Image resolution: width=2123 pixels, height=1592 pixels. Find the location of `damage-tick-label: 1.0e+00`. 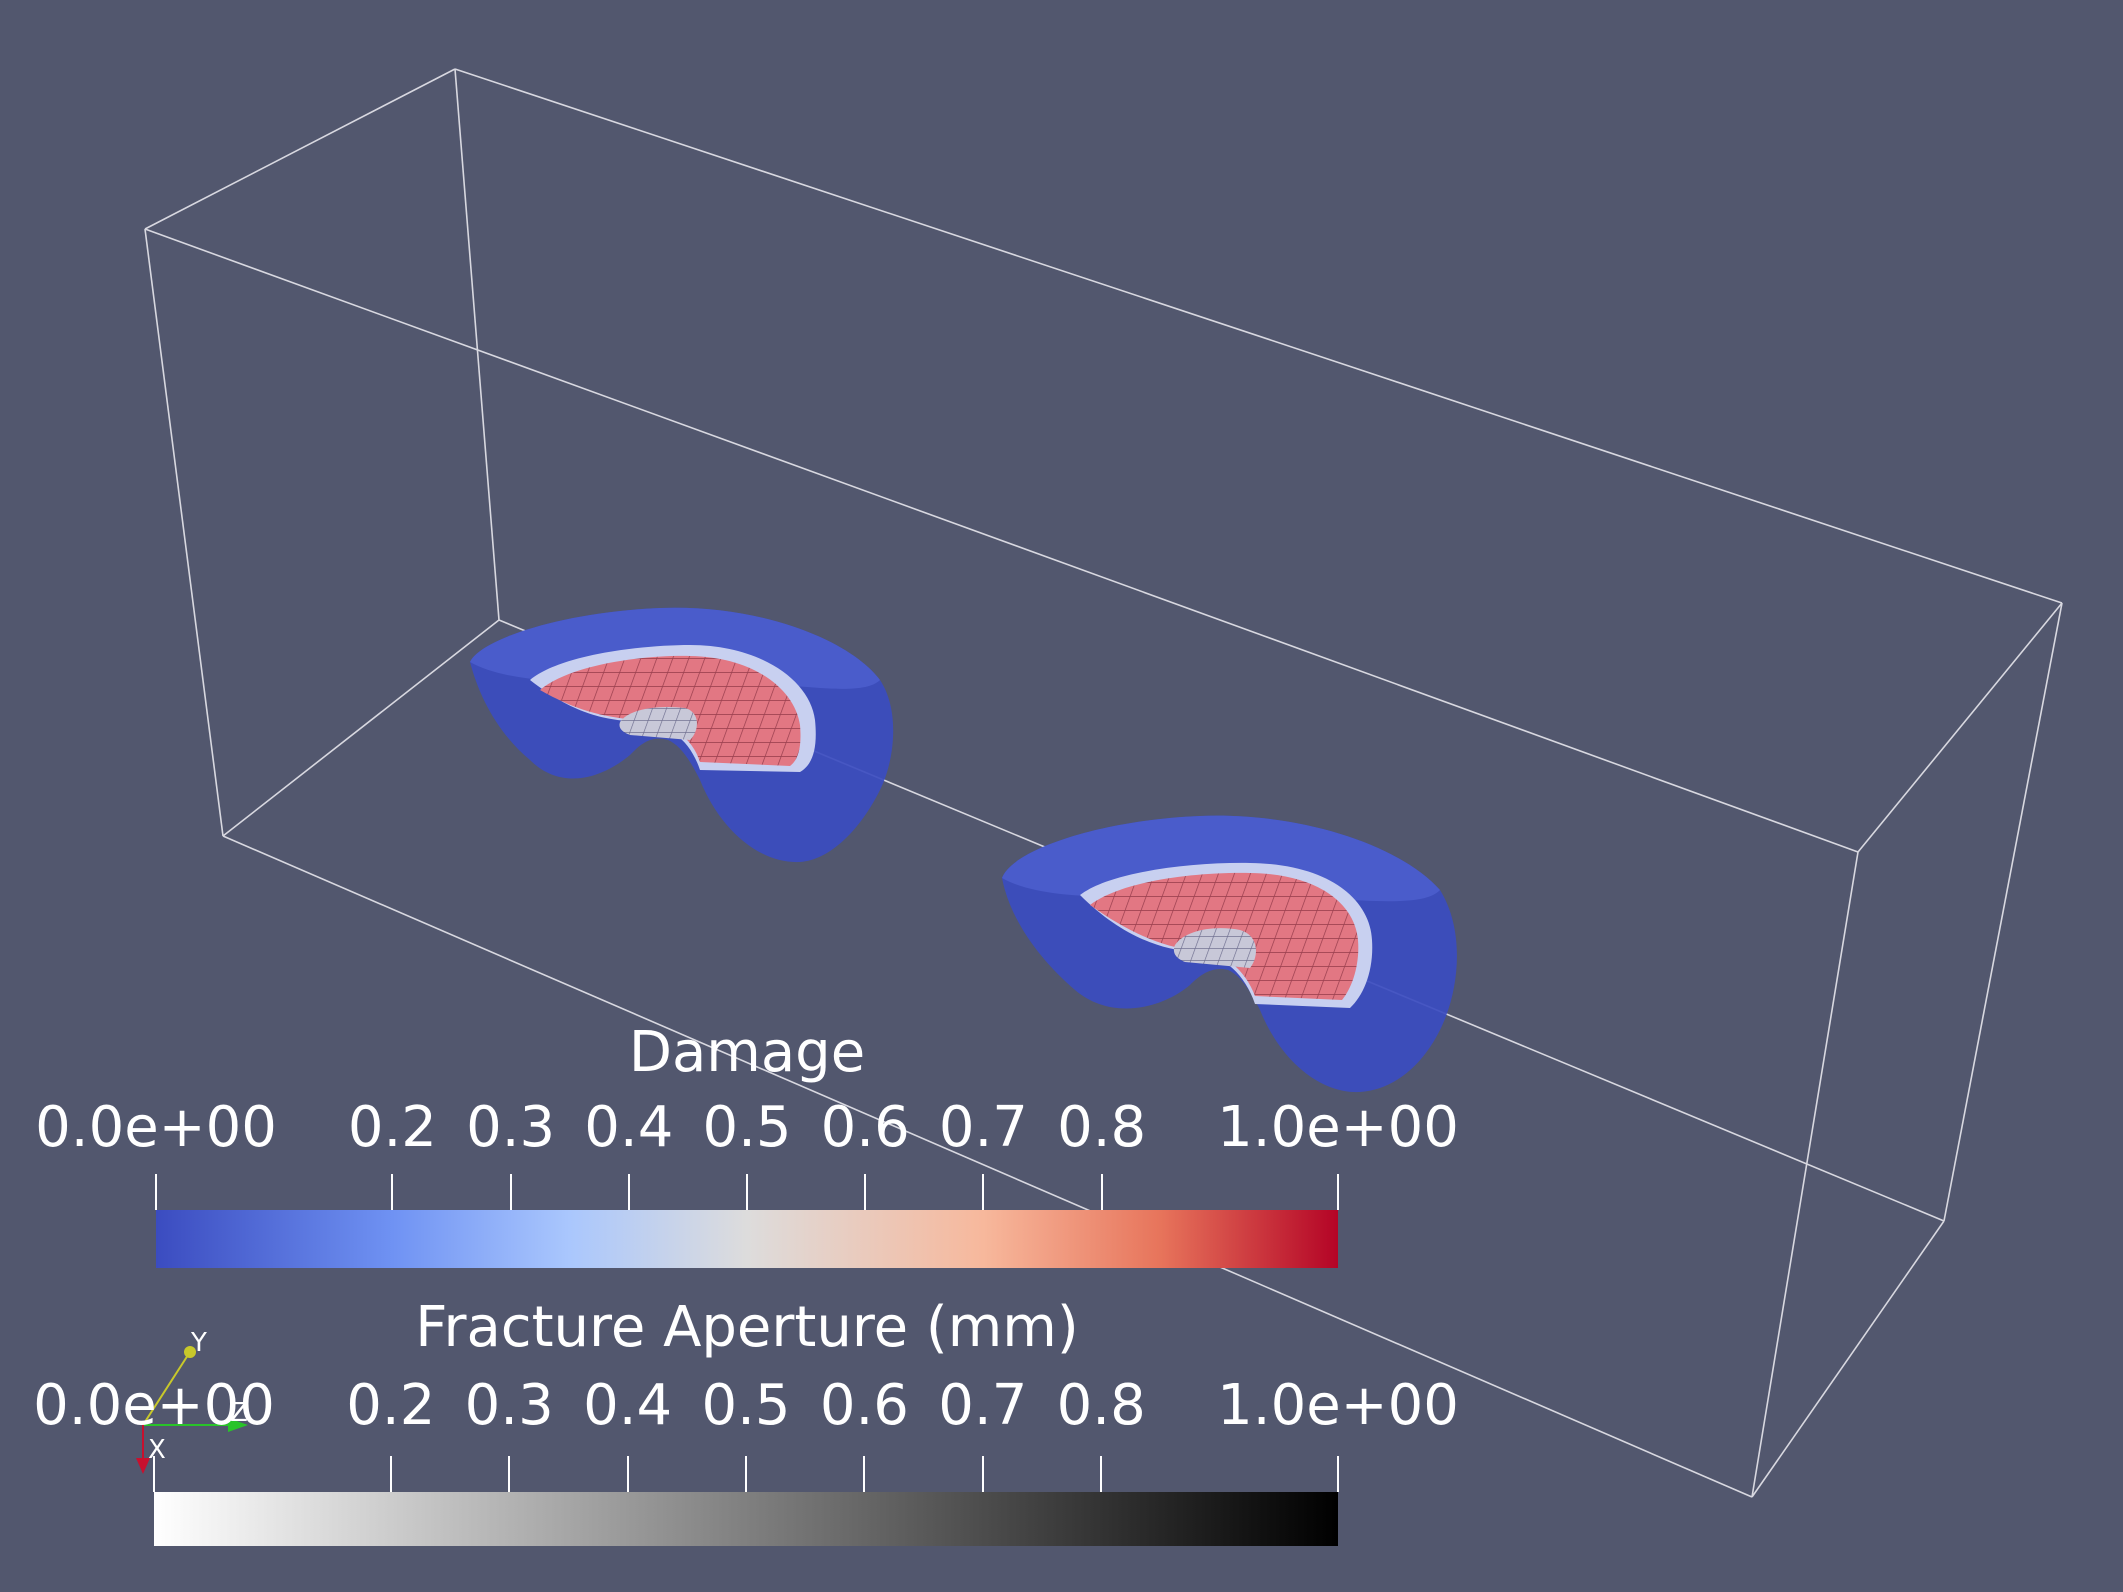

damage-tick-label: 1.0e+00 is located at coordinates (1338, 1127).